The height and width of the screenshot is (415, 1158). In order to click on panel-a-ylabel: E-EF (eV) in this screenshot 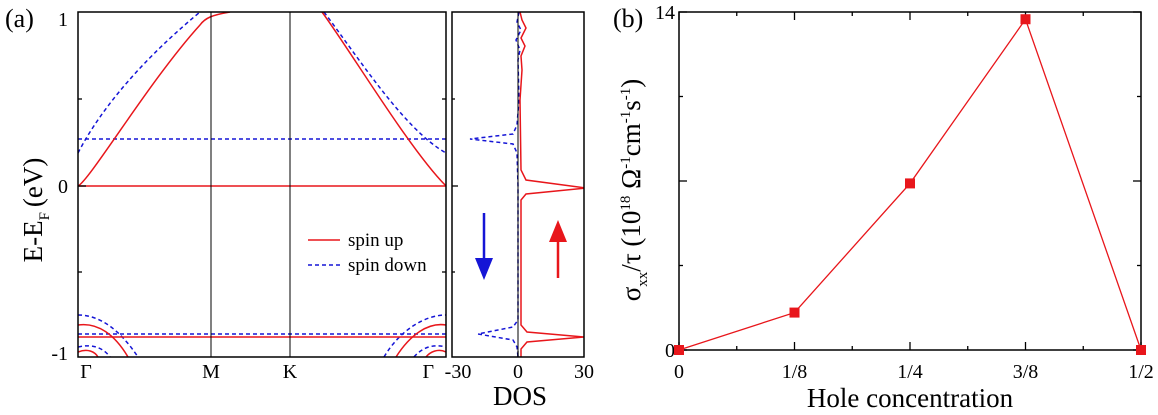, I will do `click(35, 210)`.